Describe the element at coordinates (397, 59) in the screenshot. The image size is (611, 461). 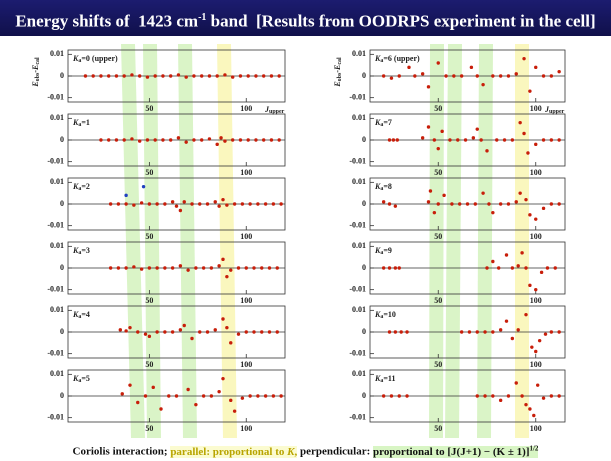
I see `panel-label: Ka=6 (upper)` at that location.